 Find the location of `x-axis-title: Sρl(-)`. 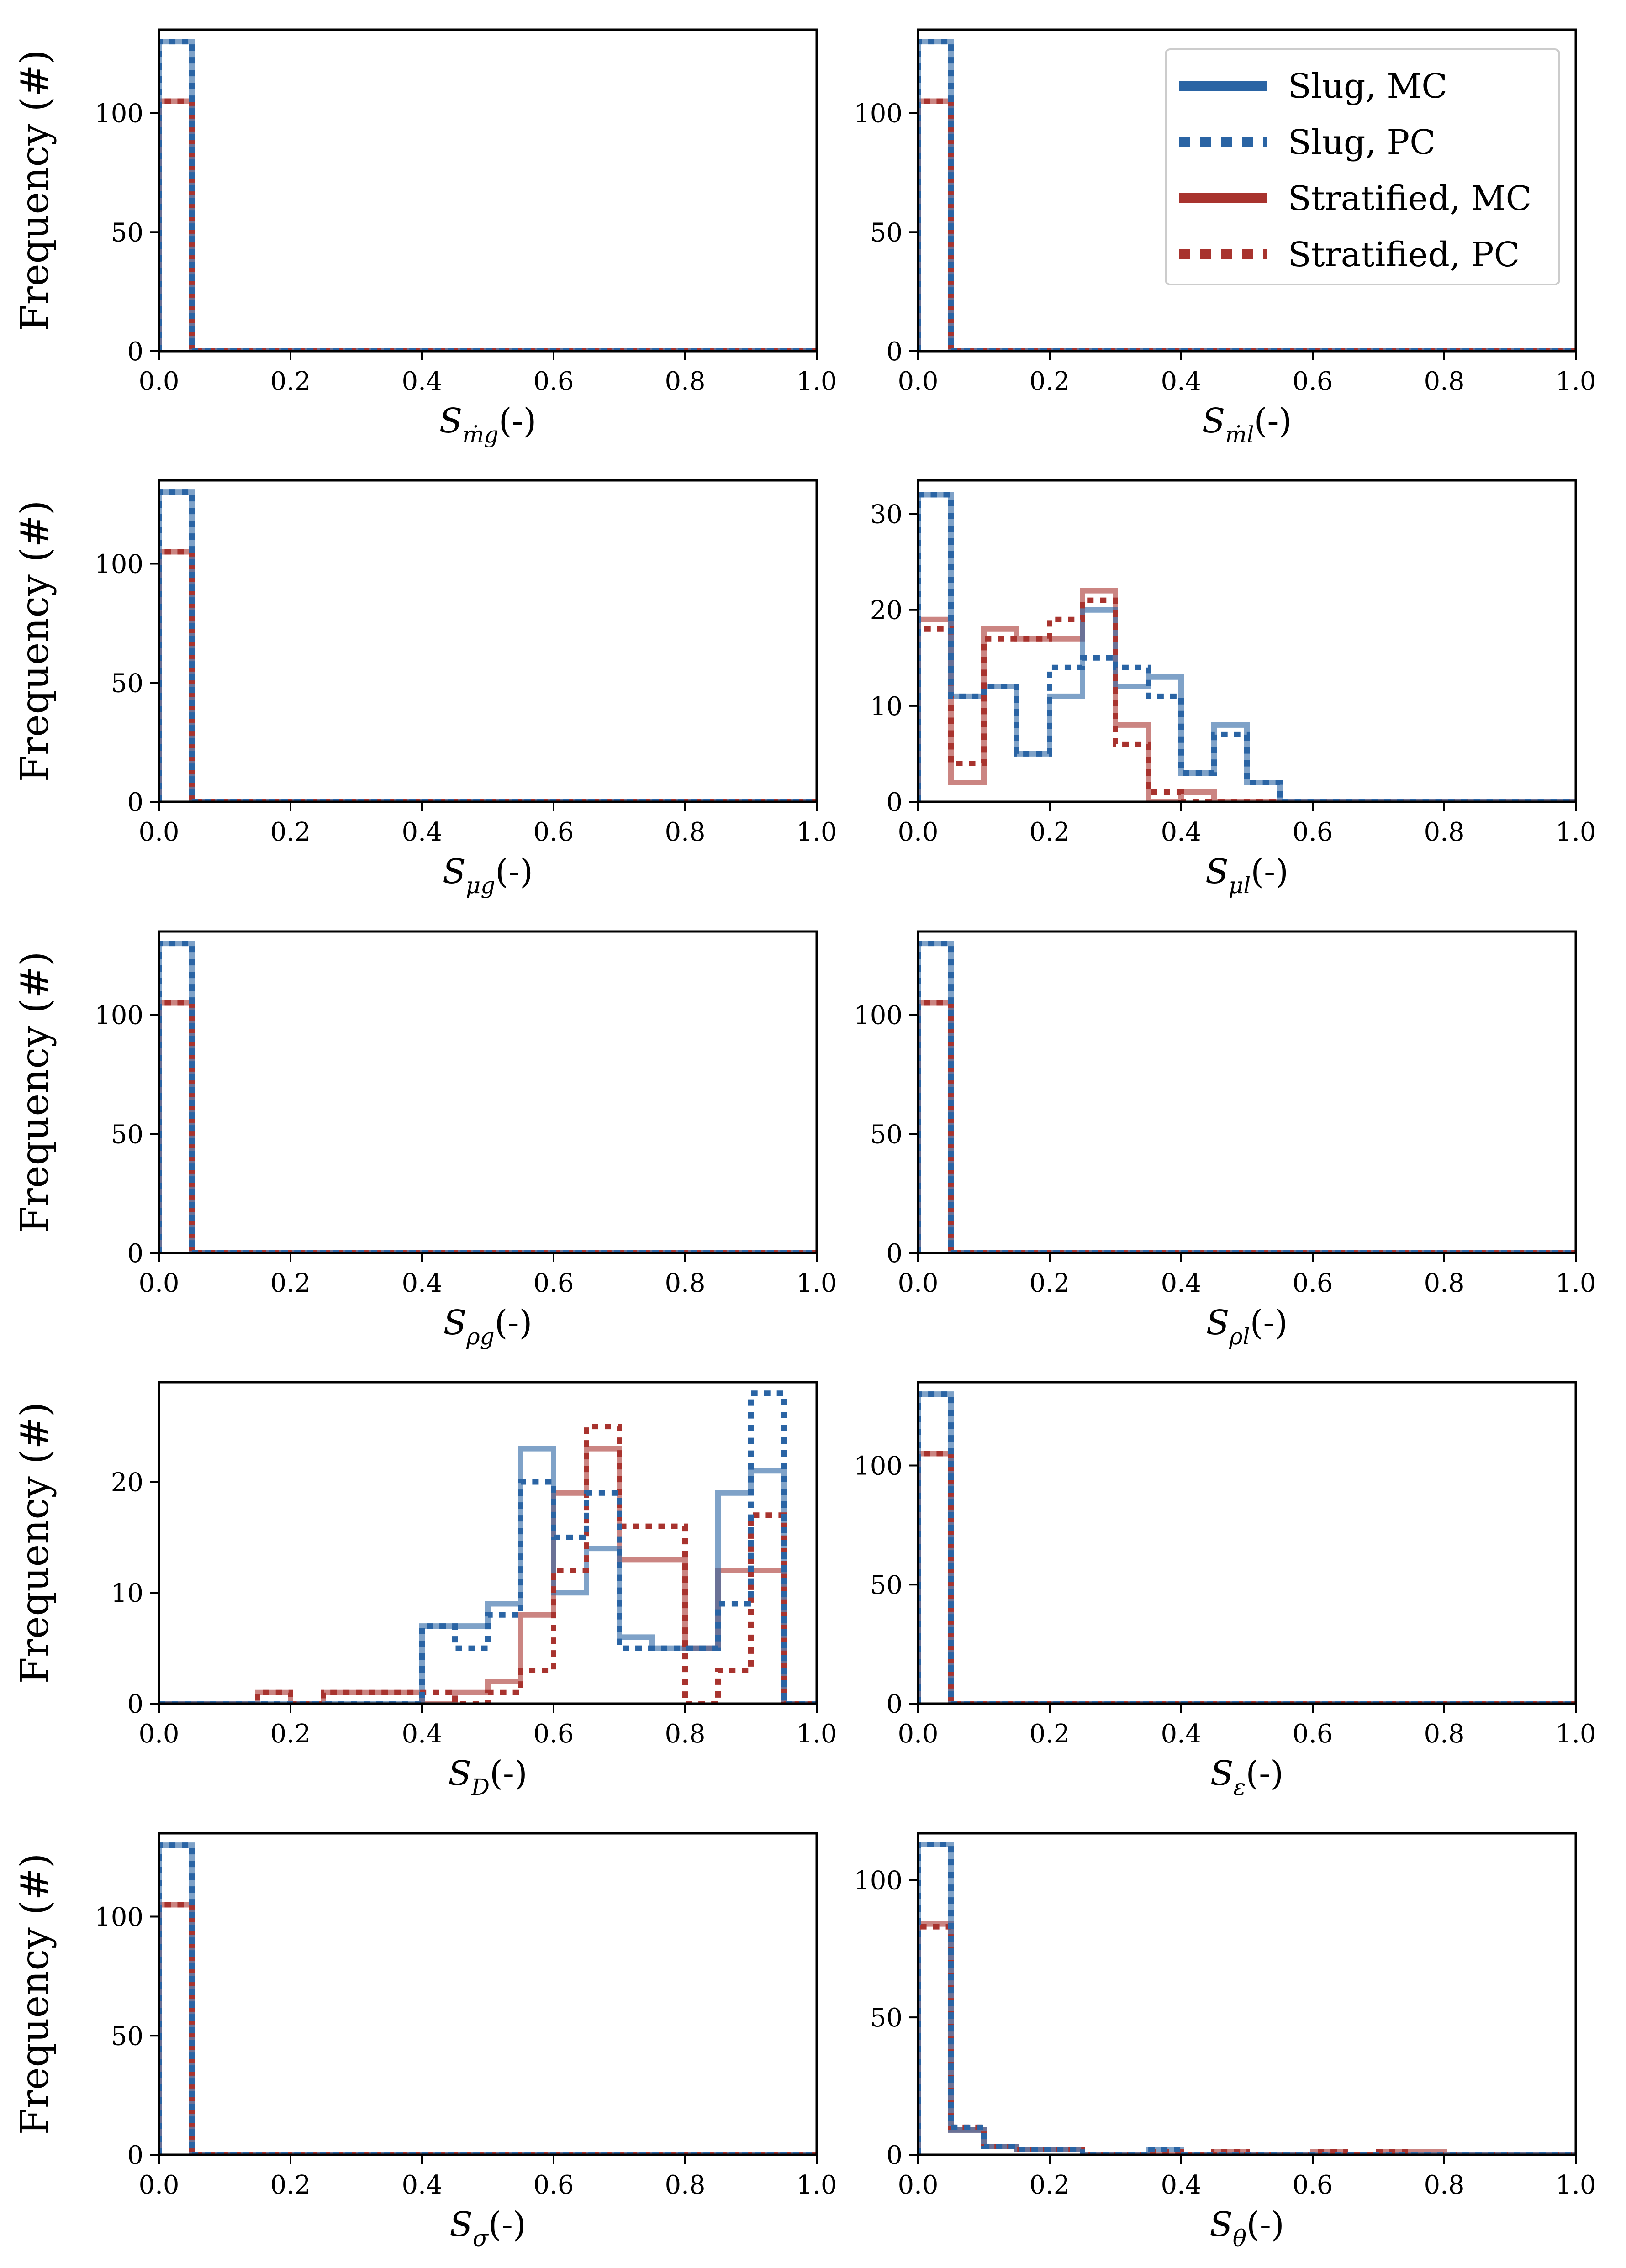

x-axis-title: Sρl(-) is located at coordinates (1247, 1326).